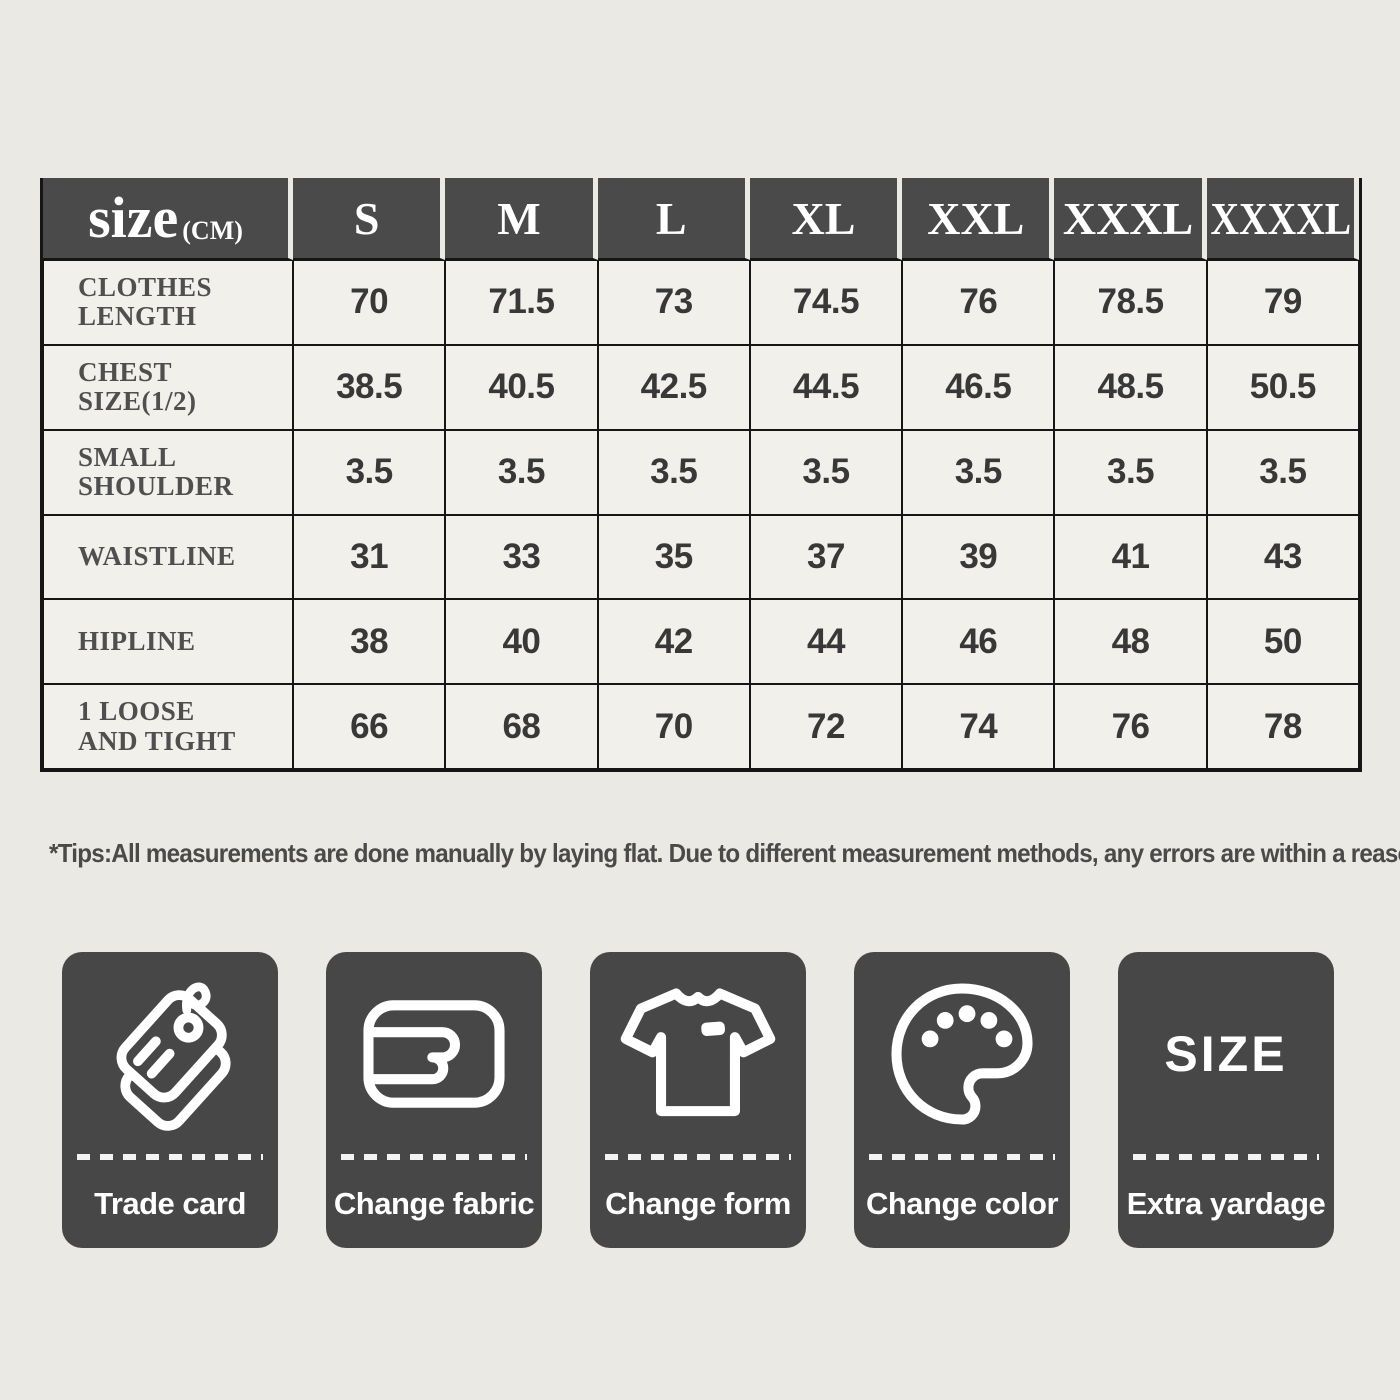 The width and height of the screenshot is (1400, 1400). I want to click on column-header-l: L, so click(673, 219).